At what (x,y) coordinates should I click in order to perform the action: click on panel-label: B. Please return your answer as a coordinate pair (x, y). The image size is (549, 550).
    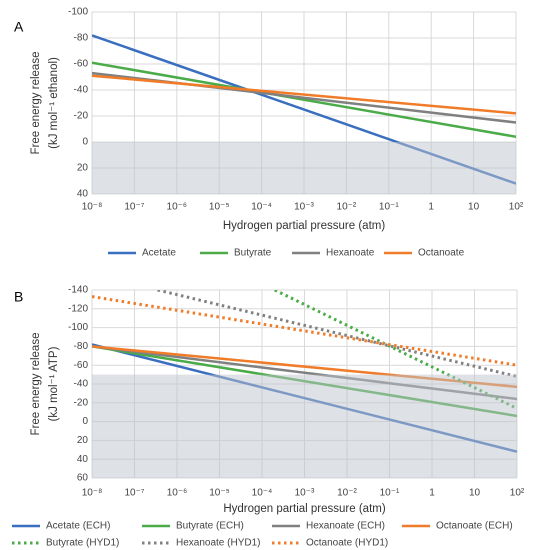
    Looking at the image, I should click on (18, 297).